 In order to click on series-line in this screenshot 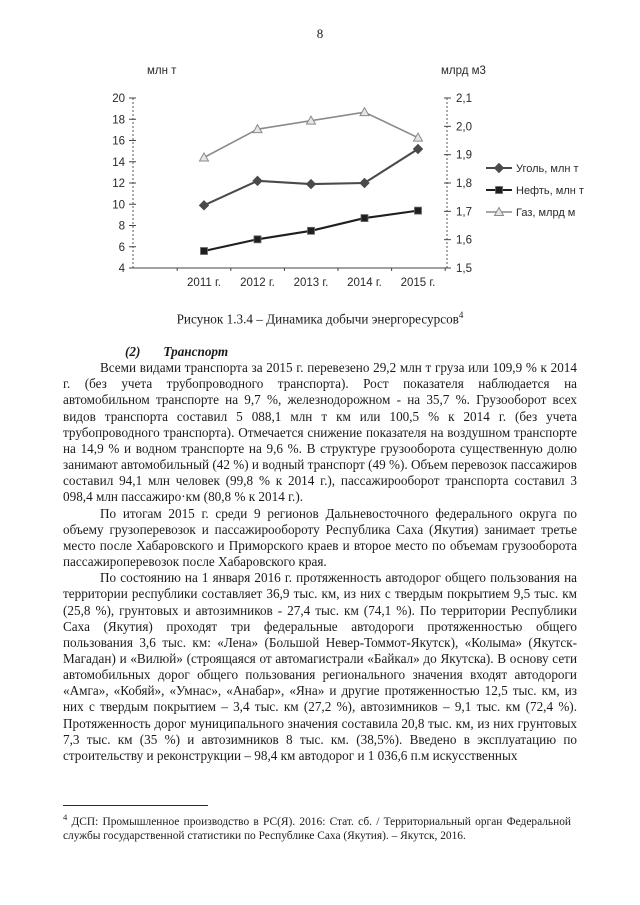, I will do `click(311, 177)`.